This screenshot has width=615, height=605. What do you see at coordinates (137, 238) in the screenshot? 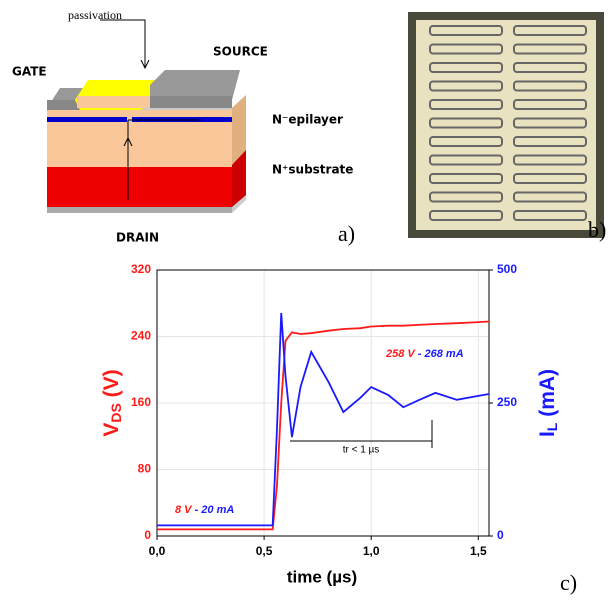
I see `label: DRAIN` at bounding box center [137, 238].